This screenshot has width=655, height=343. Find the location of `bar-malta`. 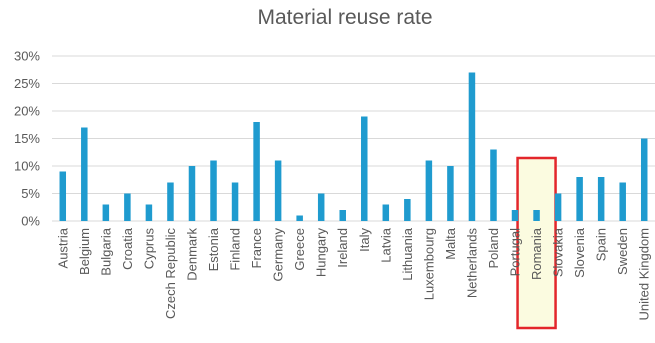

bar-malta is located at coordinates (450, 193).